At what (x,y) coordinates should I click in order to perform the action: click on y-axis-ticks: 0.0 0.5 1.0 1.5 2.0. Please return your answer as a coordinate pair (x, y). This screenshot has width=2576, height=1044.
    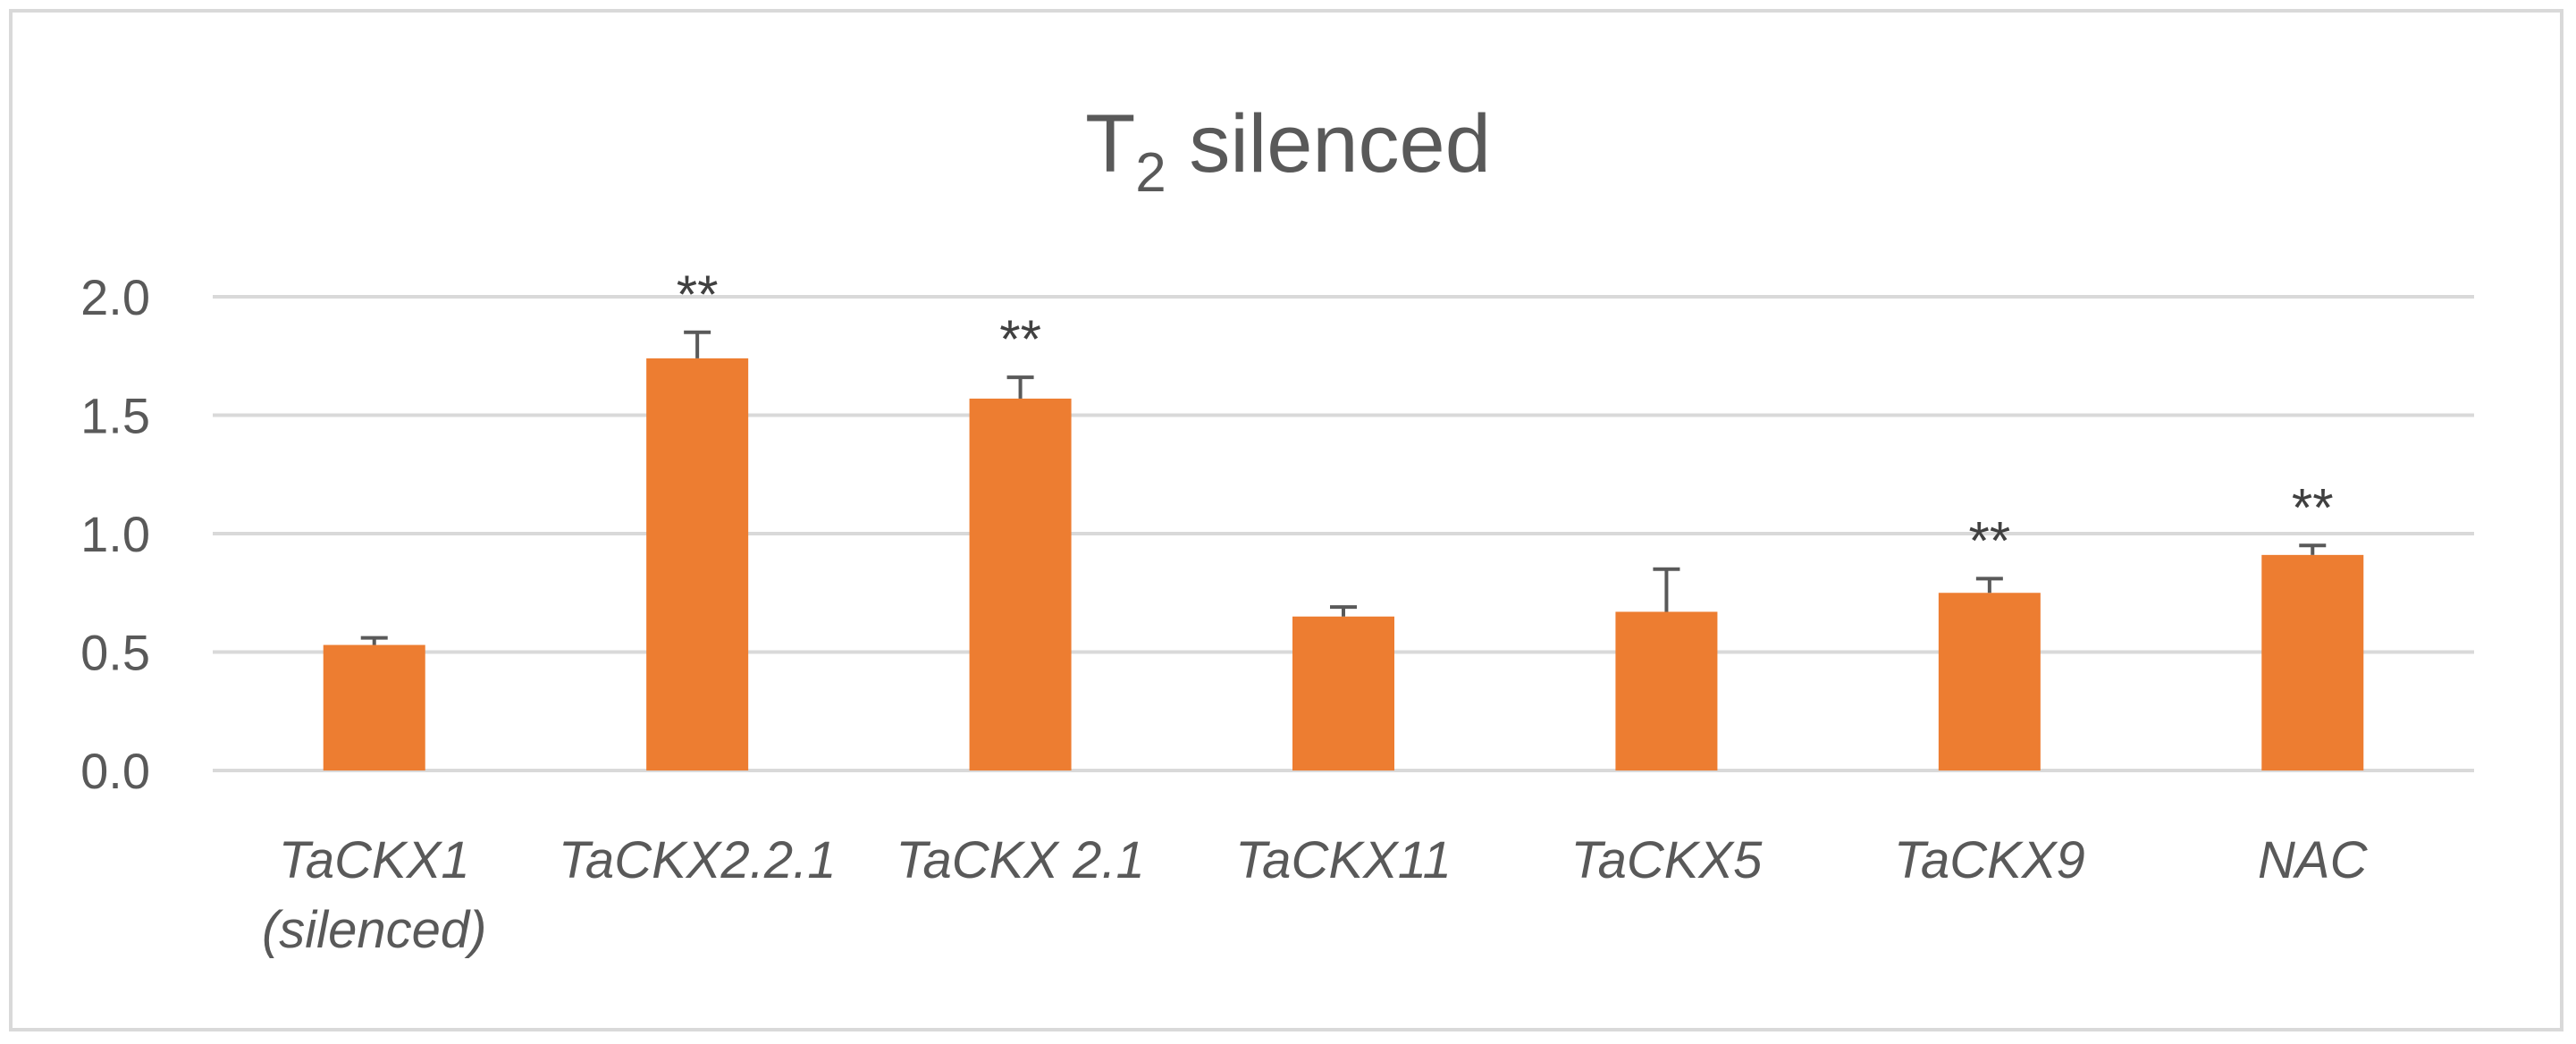
    Looking at the image, I should click on (115, 534).